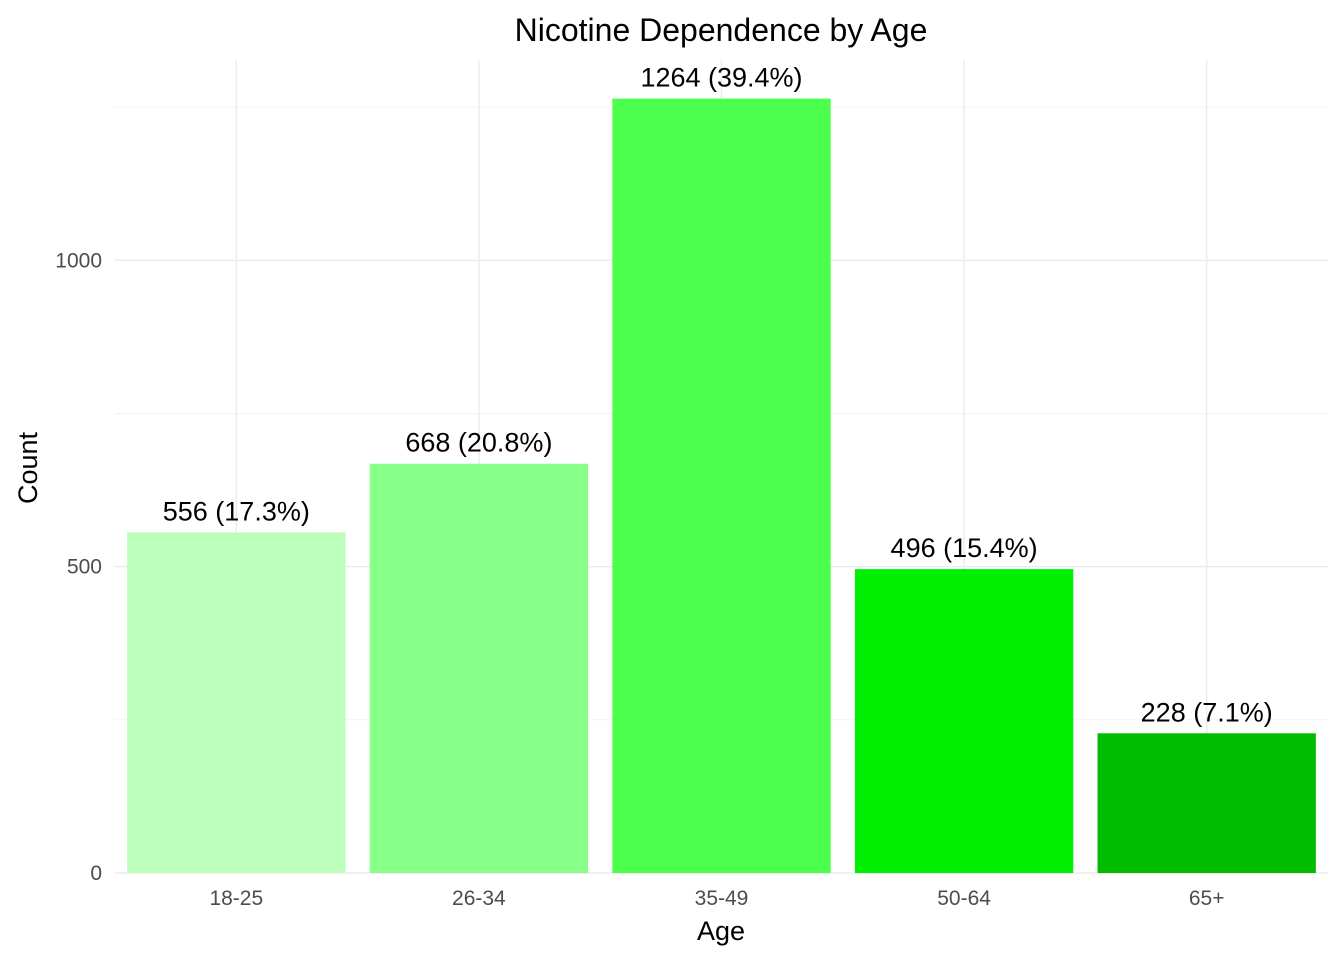  Describe the element at coordinates (721, 78) in the screenshot. I see `data-label-35-49: 1264 (39.4%)` at that location.